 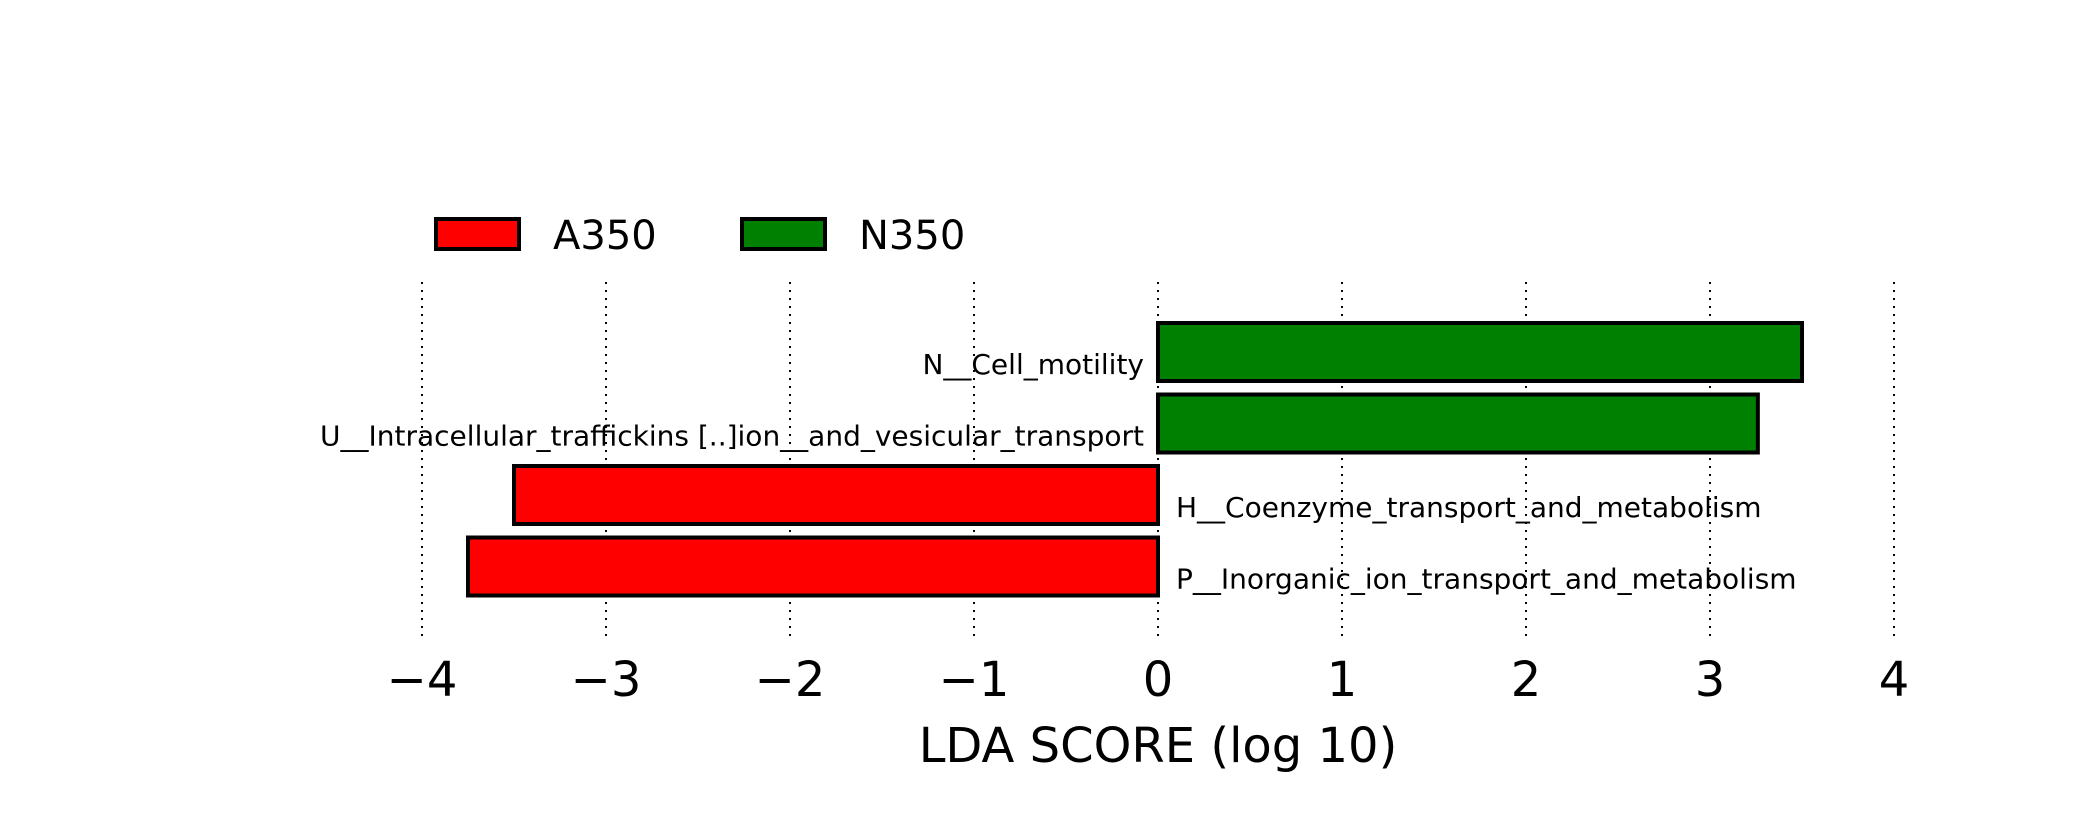 I want to click on bar-label: N__Cell_motility, so click(x=1033, y=364).